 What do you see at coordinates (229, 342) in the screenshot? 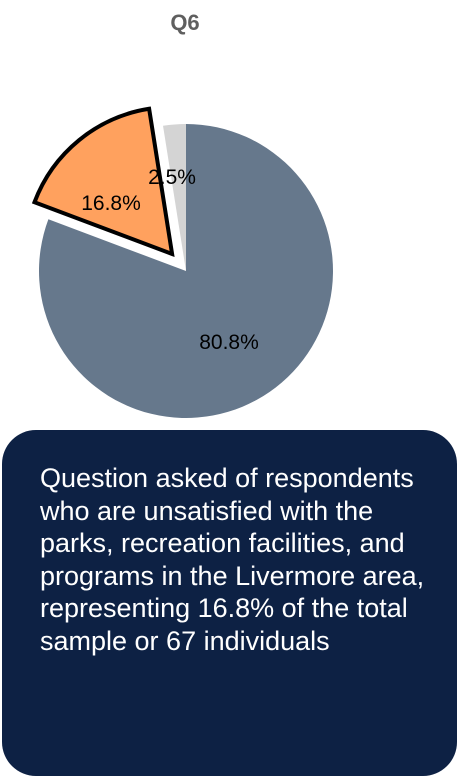
I see `slice-label: 80.8%` at bounding box center [229, 342].